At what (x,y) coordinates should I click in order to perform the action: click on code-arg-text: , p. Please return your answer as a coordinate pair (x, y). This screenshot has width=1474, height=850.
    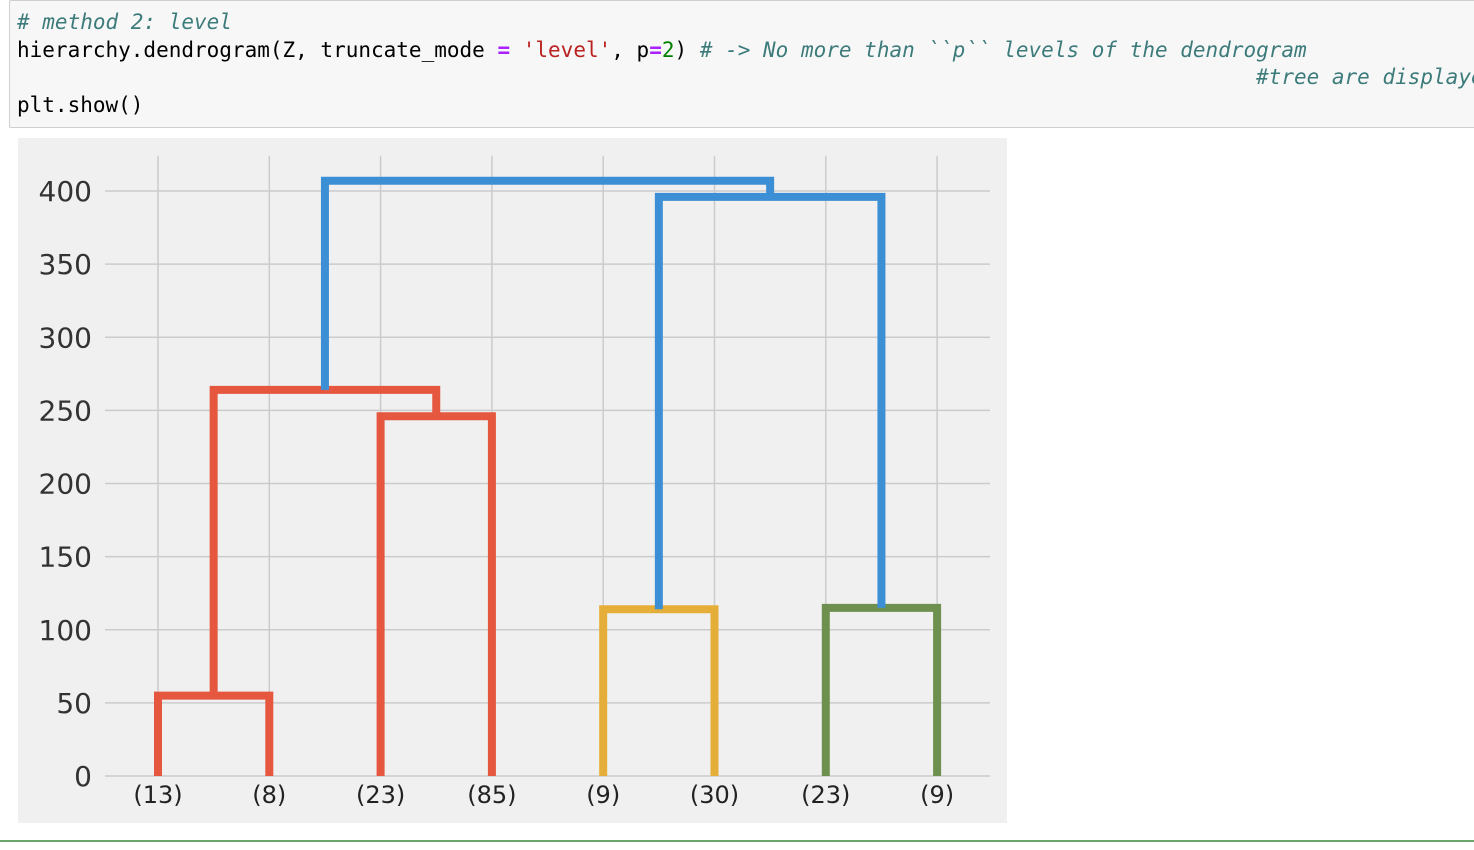
    Looking at the image, I should click on (630, 49).